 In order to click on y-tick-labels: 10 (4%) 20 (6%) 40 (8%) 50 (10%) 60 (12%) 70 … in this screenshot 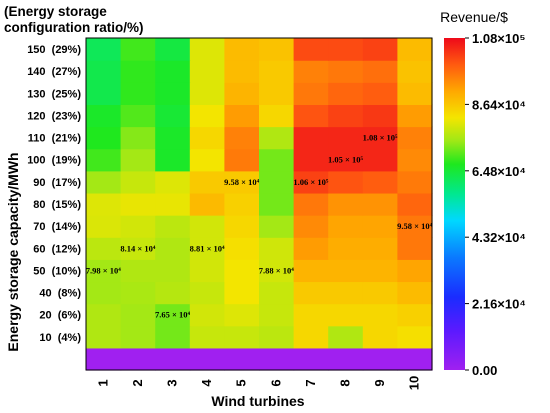, I will do `click(54, 194)`.